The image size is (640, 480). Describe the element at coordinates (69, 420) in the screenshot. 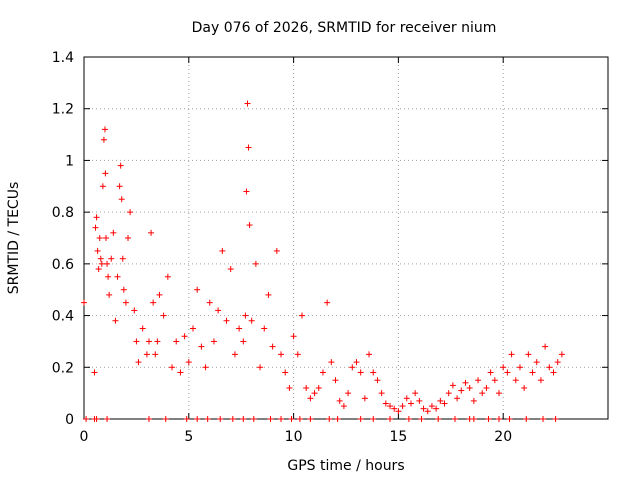

I see `y-tick-label: 0` at that location.